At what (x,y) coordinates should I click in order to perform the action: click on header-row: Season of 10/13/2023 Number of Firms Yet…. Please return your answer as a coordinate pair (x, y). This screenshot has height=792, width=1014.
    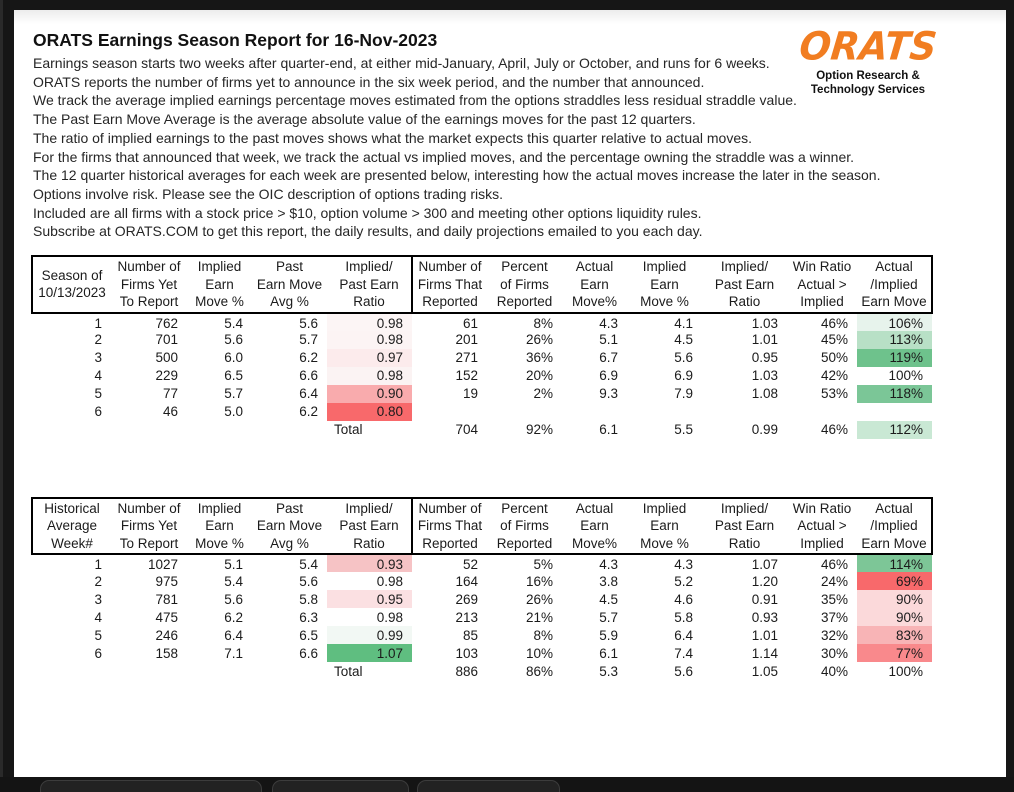
    Looking at the image, I should click on (482, 284).